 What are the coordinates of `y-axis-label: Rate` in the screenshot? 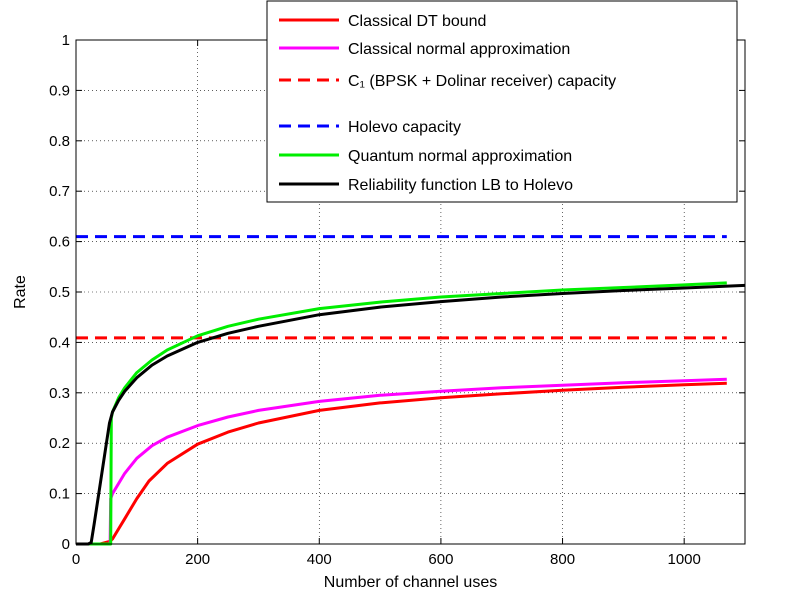 It's located at (20, 292).